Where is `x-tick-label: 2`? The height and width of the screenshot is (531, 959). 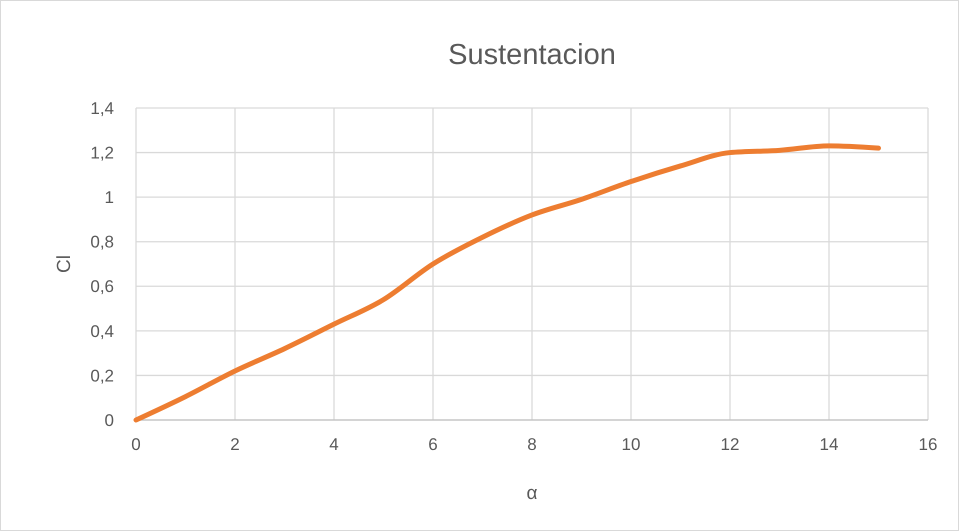
x-tick-label: 2 is located at coordinates (235, 444).